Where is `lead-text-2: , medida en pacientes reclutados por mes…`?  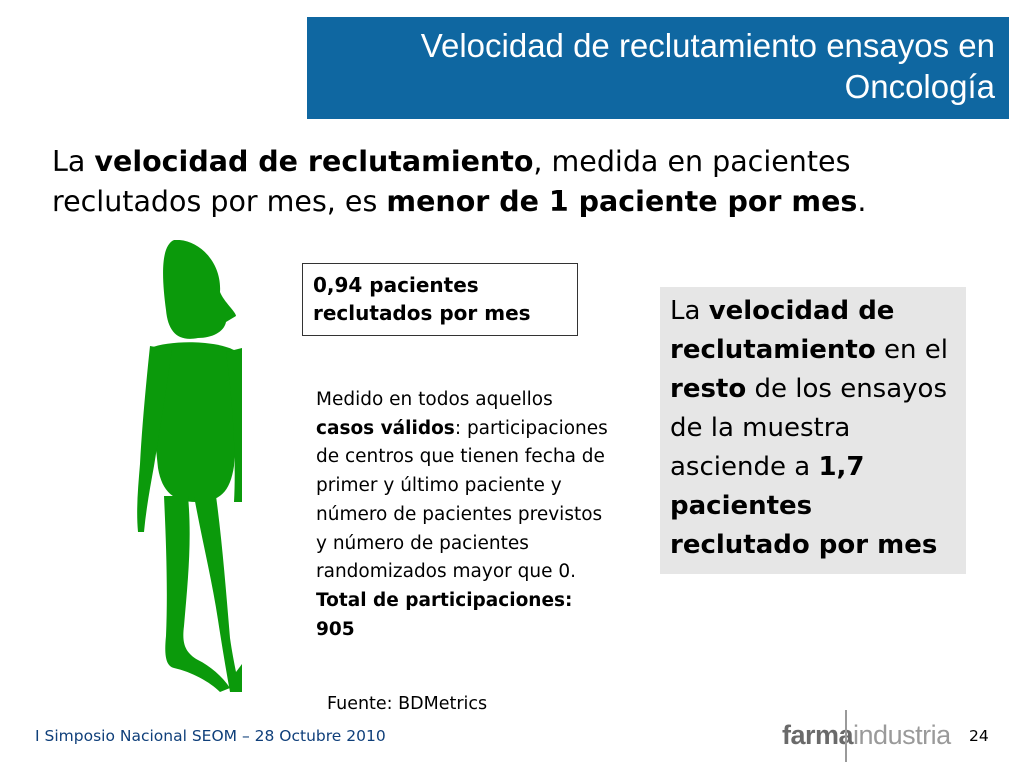
lead-text-2: , medida en pacientes reclutados por mes… is located at coordinates (451, 181).